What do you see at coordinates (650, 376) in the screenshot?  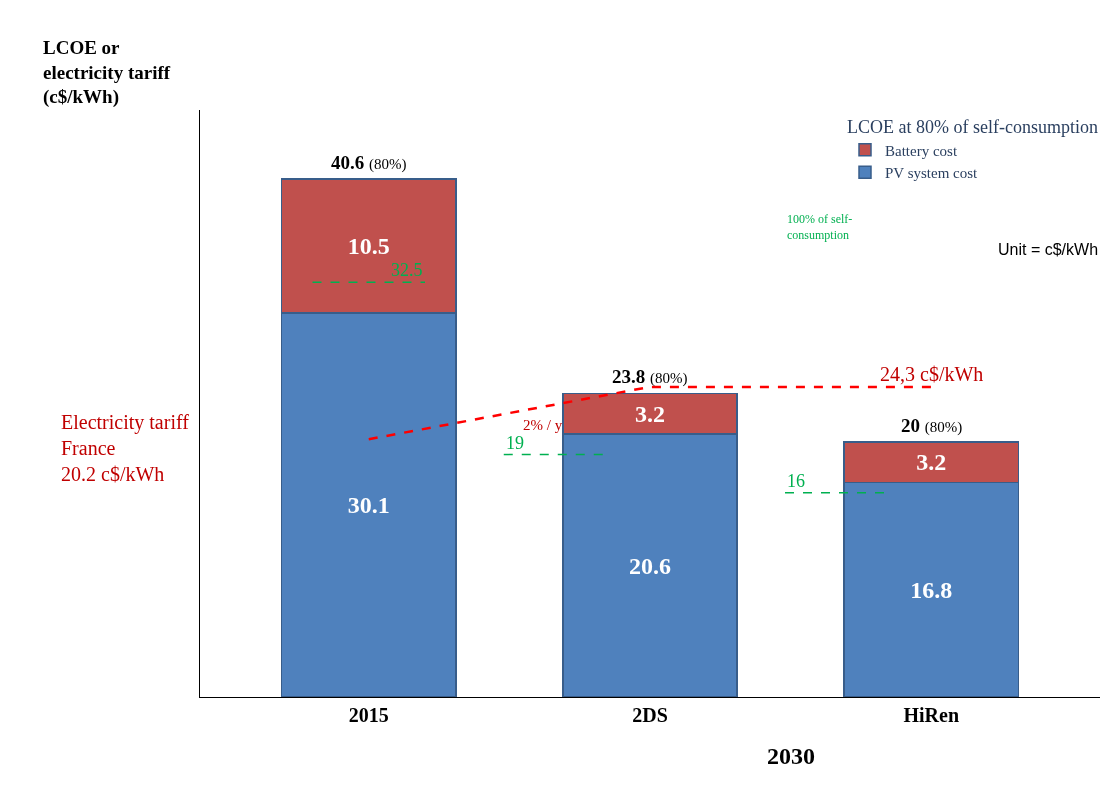 I see `total-label: 23.8 (80%)` at bounding box center [650, 376].